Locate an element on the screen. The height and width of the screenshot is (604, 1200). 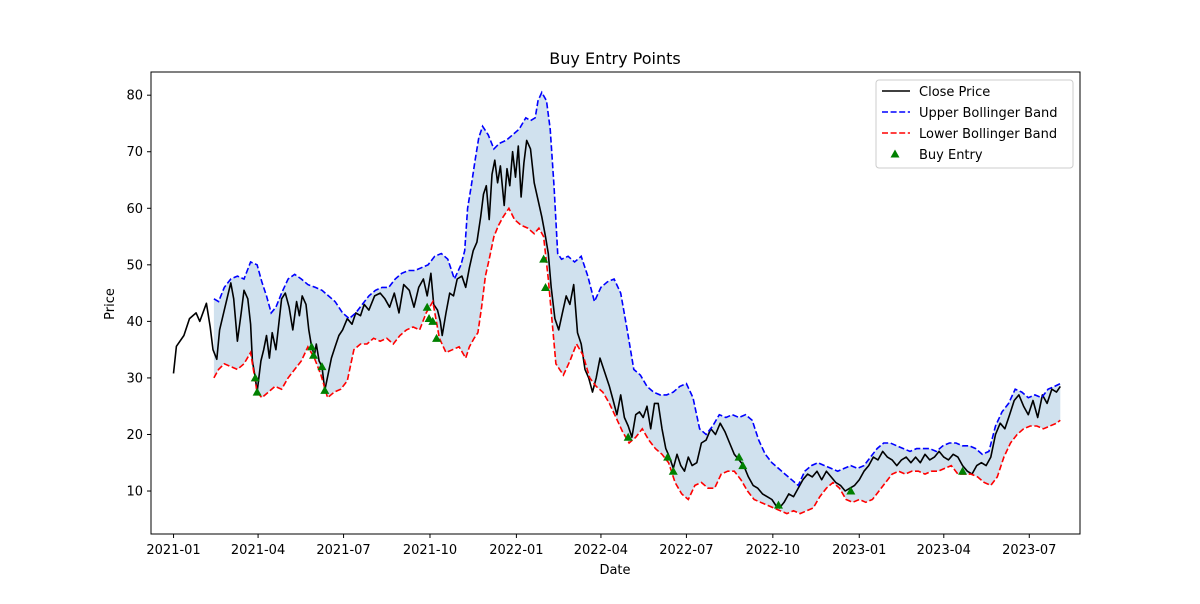
x-tick-label: 2021-10 is located at coordinates (430, 550).